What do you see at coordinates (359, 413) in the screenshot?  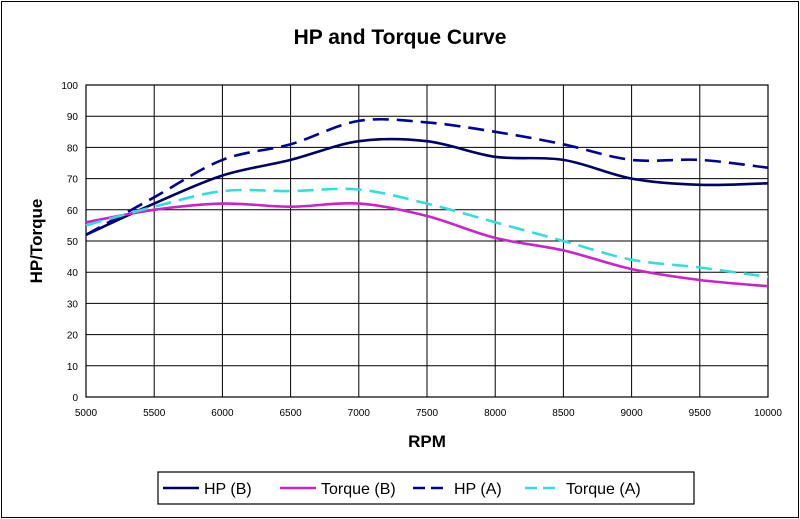 I see `x-tick-label: 7000` at bounding box center [359, 413].